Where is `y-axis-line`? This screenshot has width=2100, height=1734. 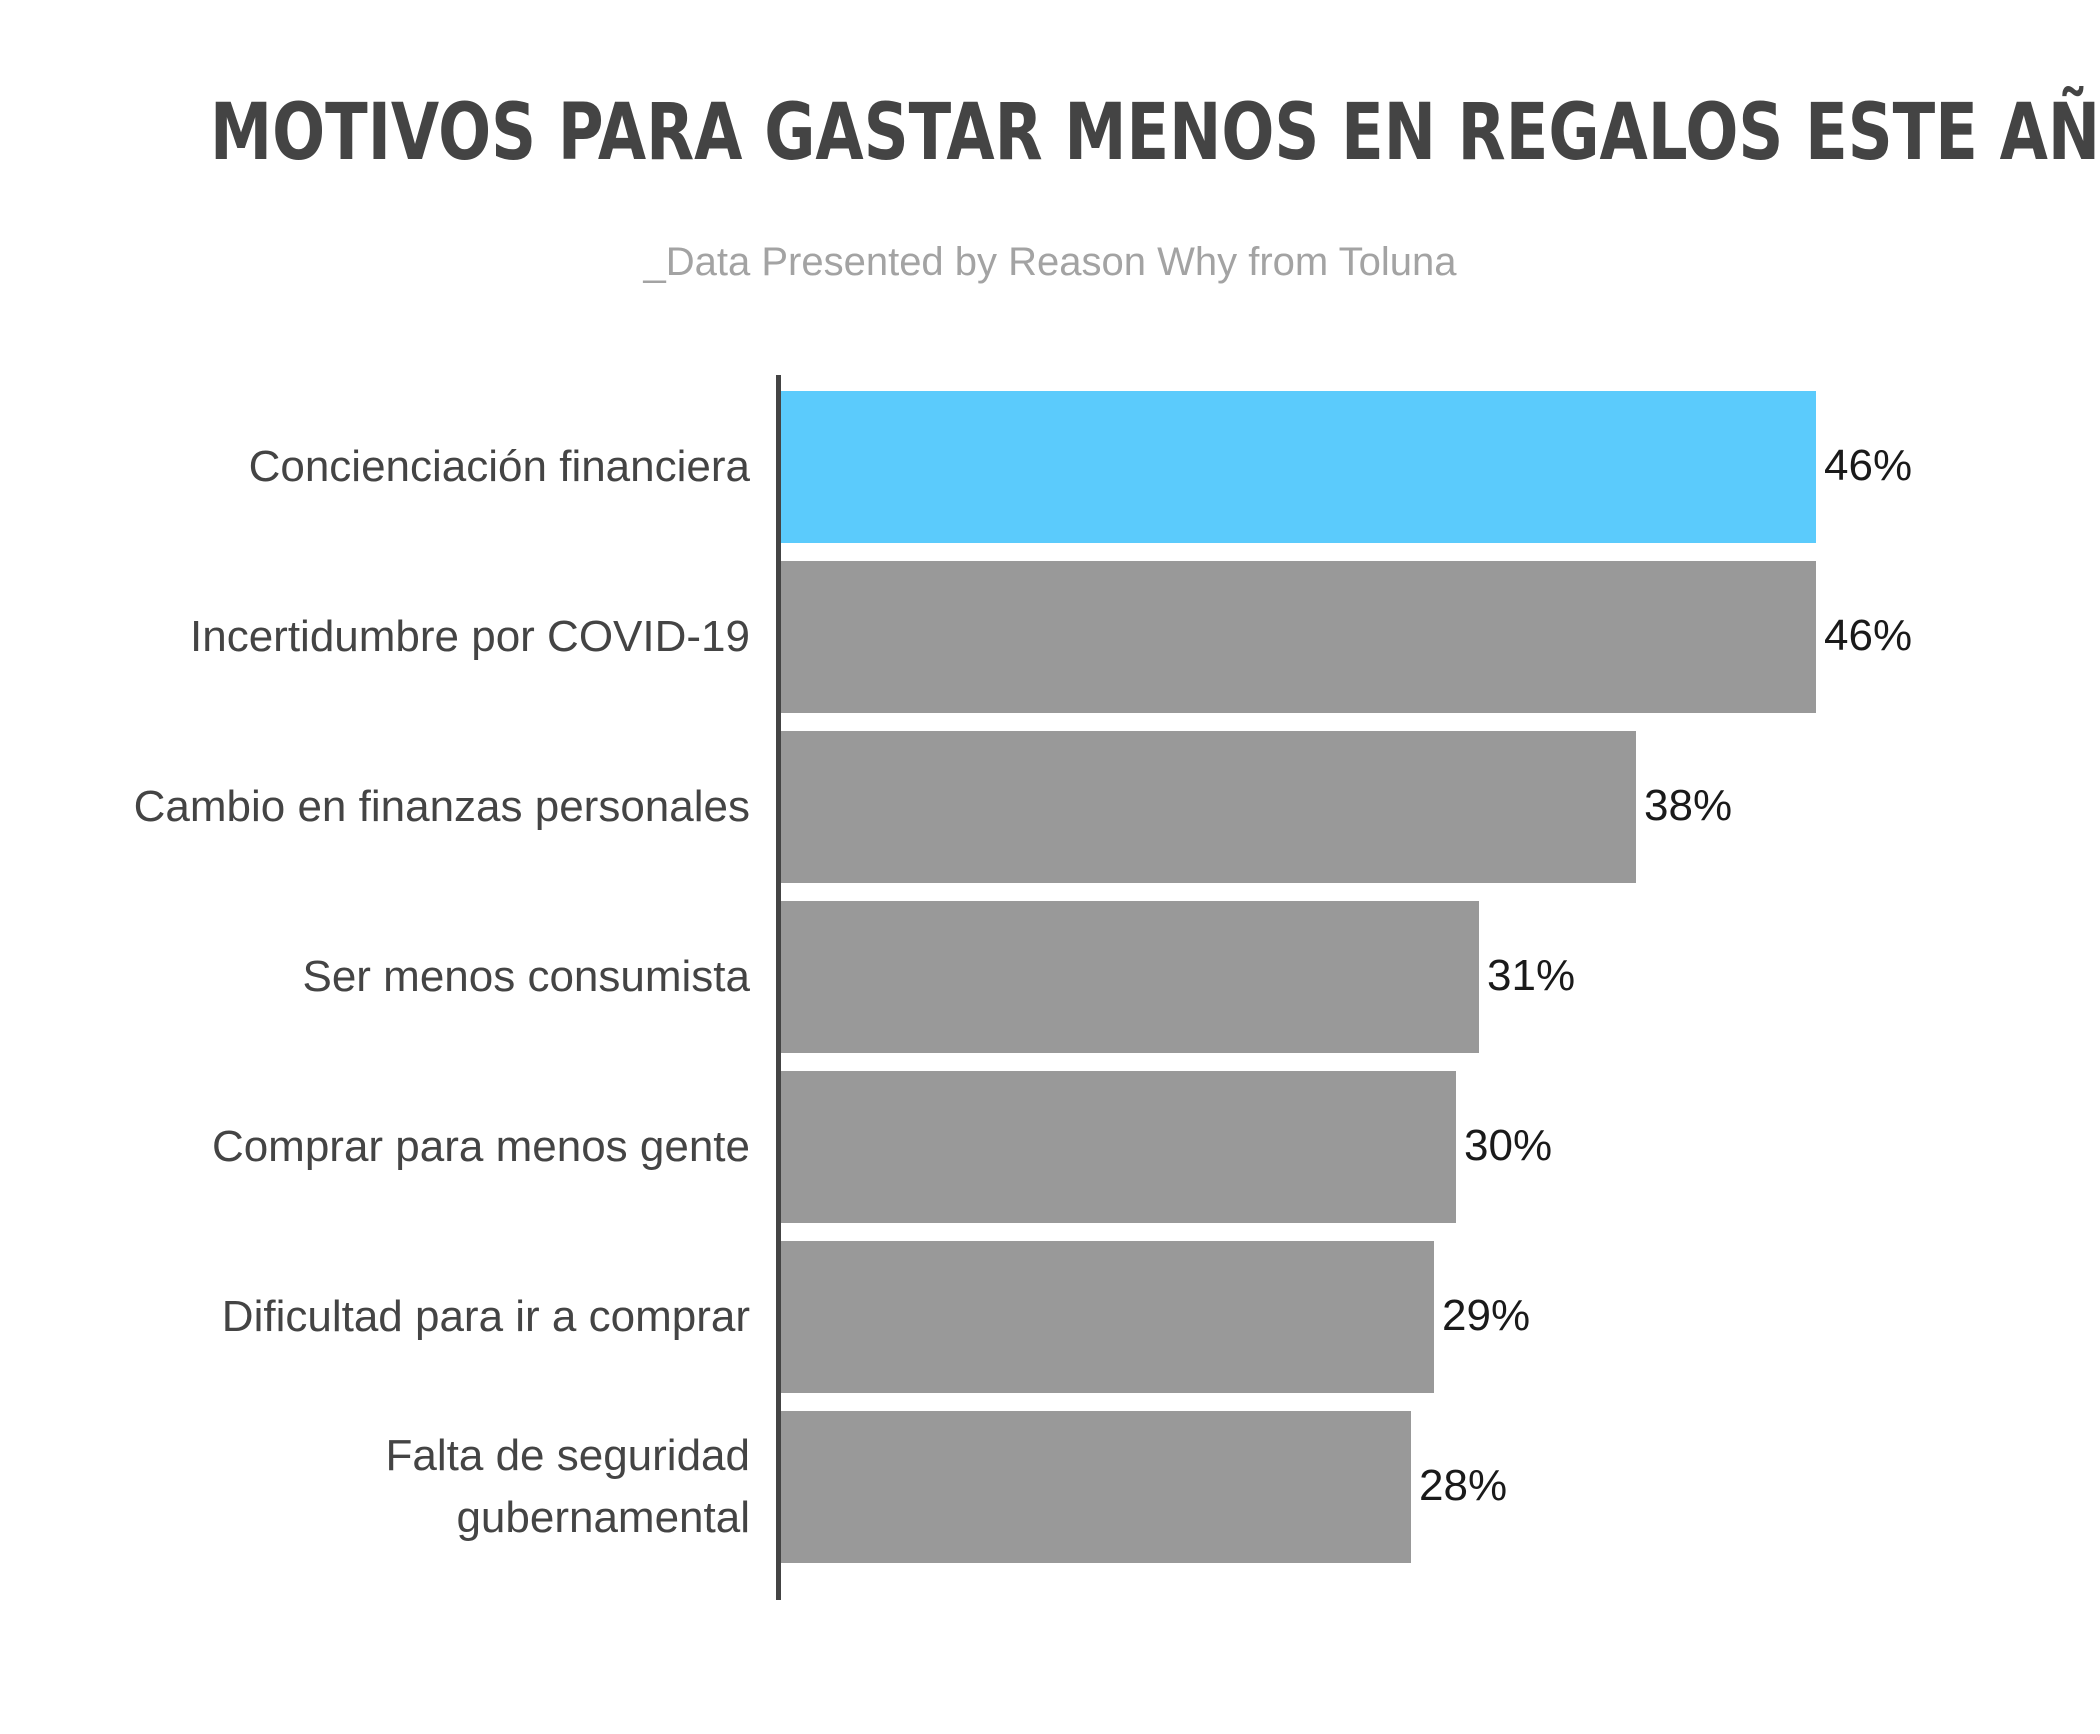
y-axis-line is located at coordinates (778, 987).